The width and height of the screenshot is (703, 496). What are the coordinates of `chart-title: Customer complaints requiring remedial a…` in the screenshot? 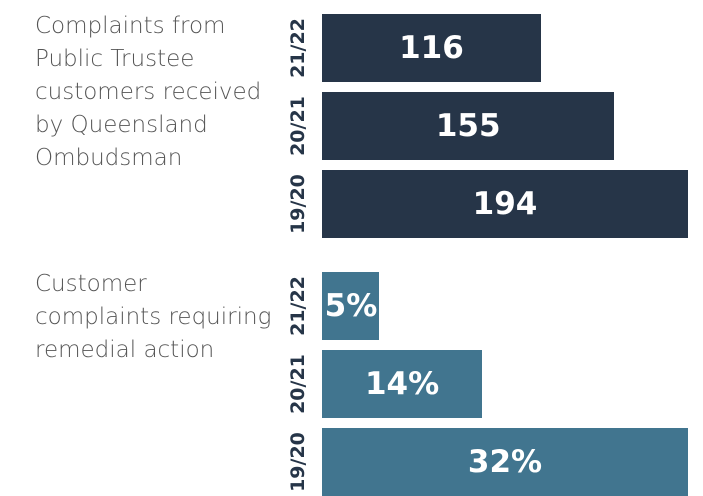 It's located at (153, 317).